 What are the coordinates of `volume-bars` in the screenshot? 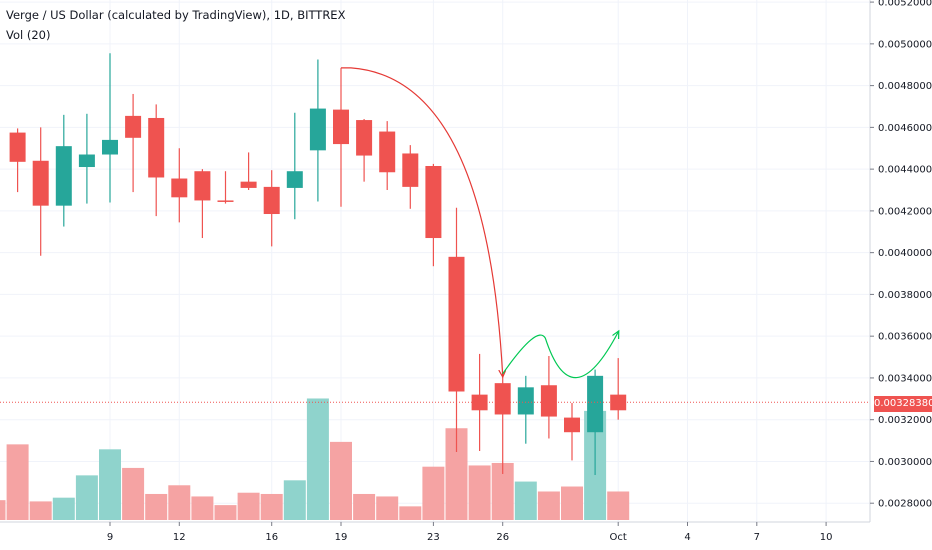 It's located at (315, 459).